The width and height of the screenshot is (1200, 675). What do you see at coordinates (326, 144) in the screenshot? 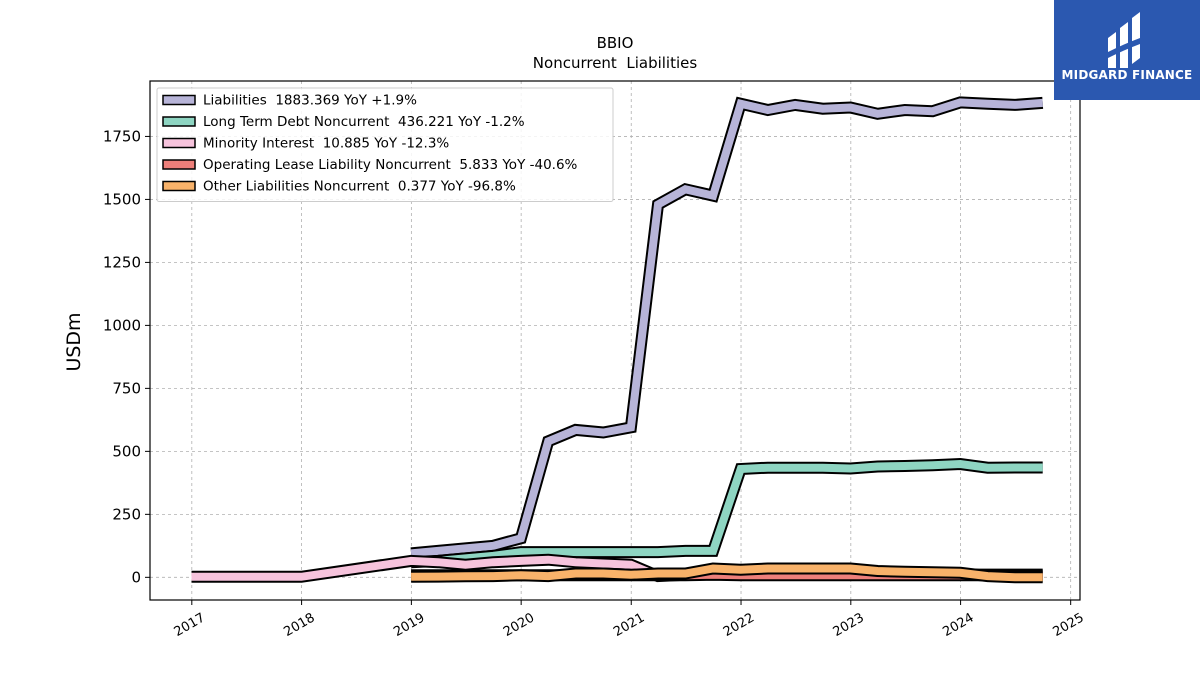
I see `legend-entry: Minority Interest 10.885 YoY -12.3%` at bounding box center [326, 144].